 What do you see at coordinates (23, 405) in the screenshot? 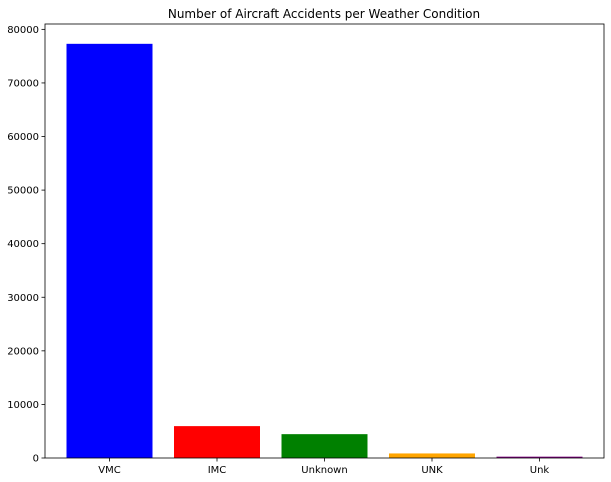
I see `y-tick-label: 10000` at bounding box center [23, 405].